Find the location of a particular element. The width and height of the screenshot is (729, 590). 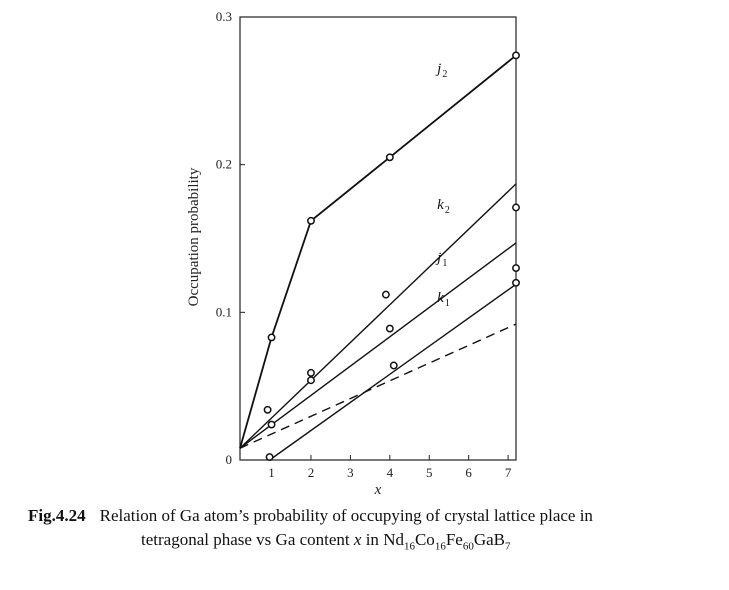

series-line-j1 is located at coordinates (378, 345).